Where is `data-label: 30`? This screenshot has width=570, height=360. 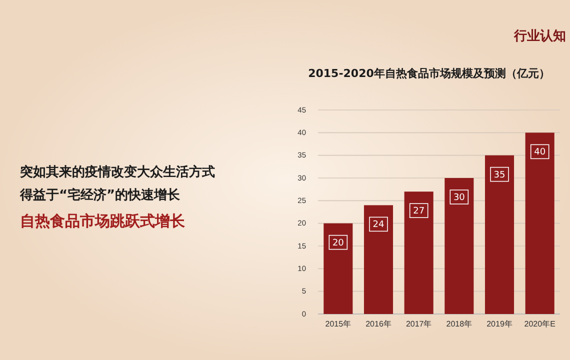 data-label: 30 is located at coordinates (459, 198).